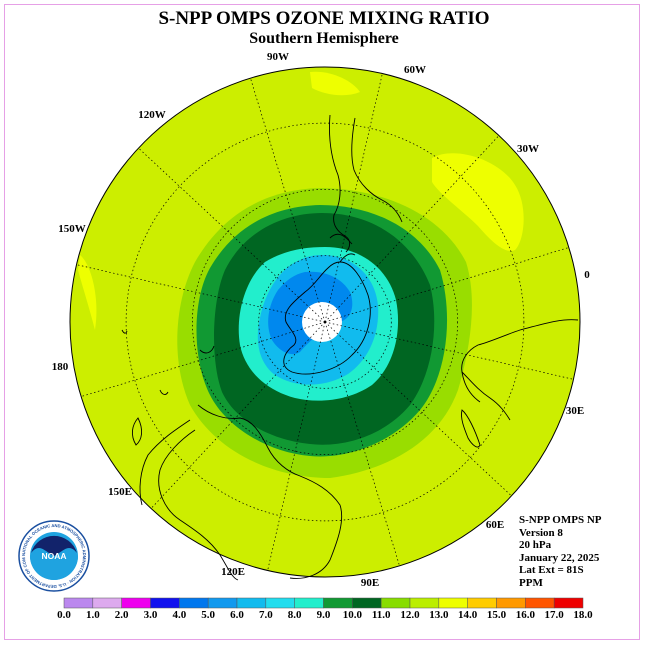  Describe the element at coordinates (559, 557) in the screenshot. I see `info-date: January 22, 2025` at that location.